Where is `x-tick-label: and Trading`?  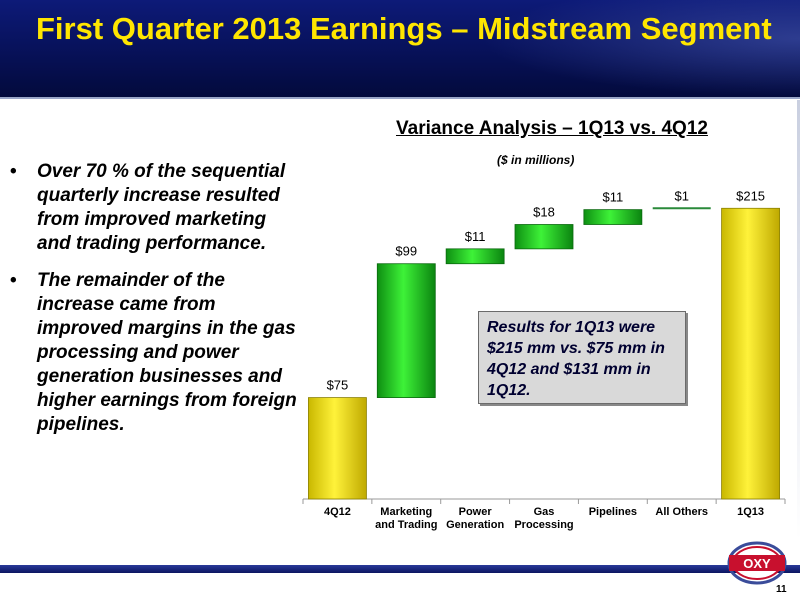
x-tick-label: and Trading is located at coordinates (406, 525).